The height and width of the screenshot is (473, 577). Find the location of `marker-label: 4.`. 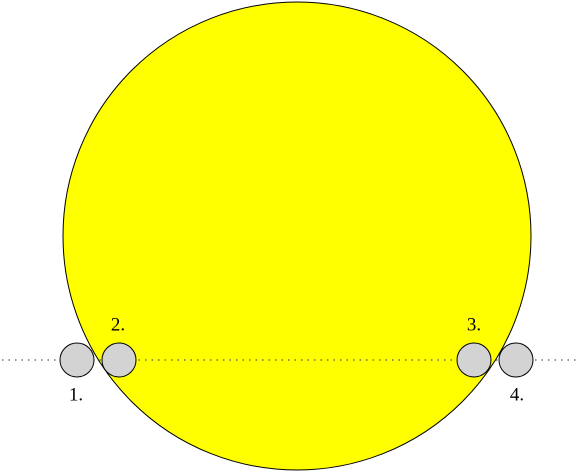

marker-label: 4. is located at coordinates (517, 394).